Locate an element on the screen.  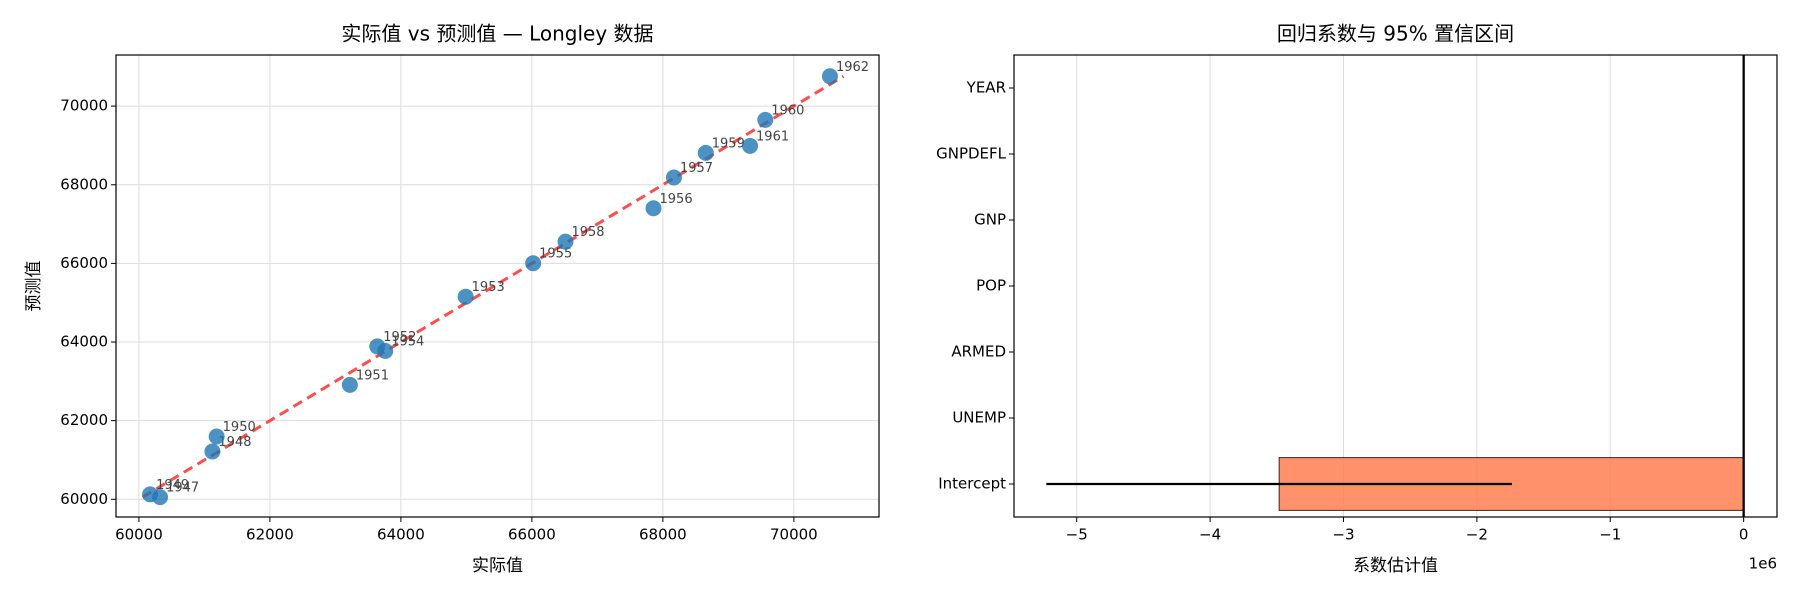
point-label: 1960 is located at coordinates (787, 110).